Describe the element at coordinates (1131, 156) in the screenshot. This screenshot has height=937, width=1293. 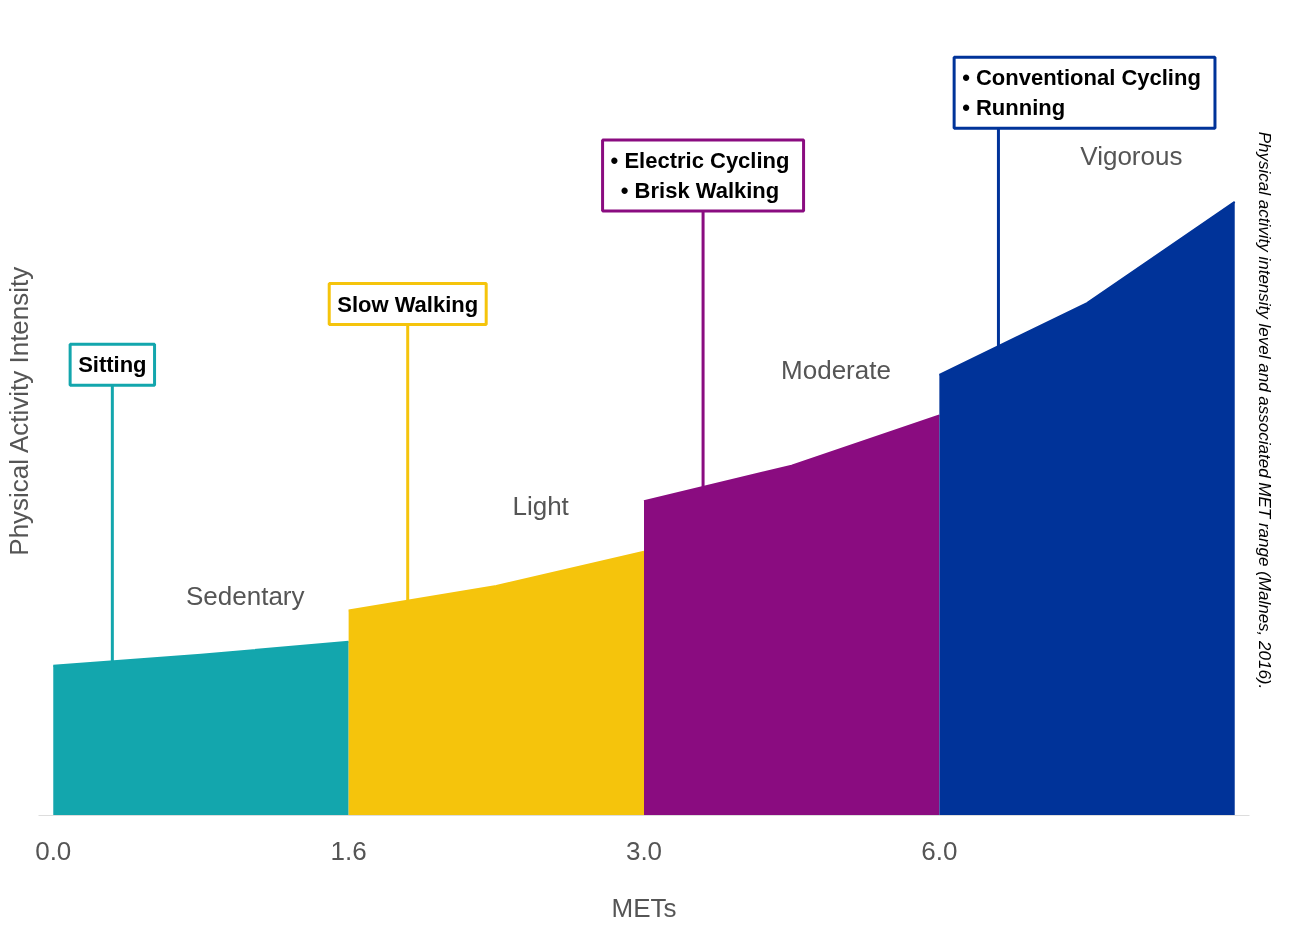
I see `text: Vigorous` at that location.